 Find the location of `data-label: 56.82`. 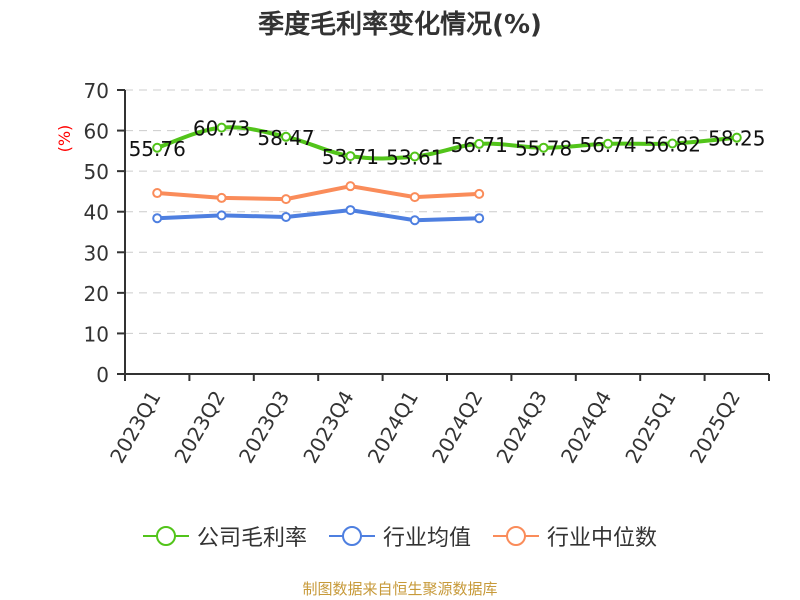

data-label: 56.82 is located at coordinates (672, 144).